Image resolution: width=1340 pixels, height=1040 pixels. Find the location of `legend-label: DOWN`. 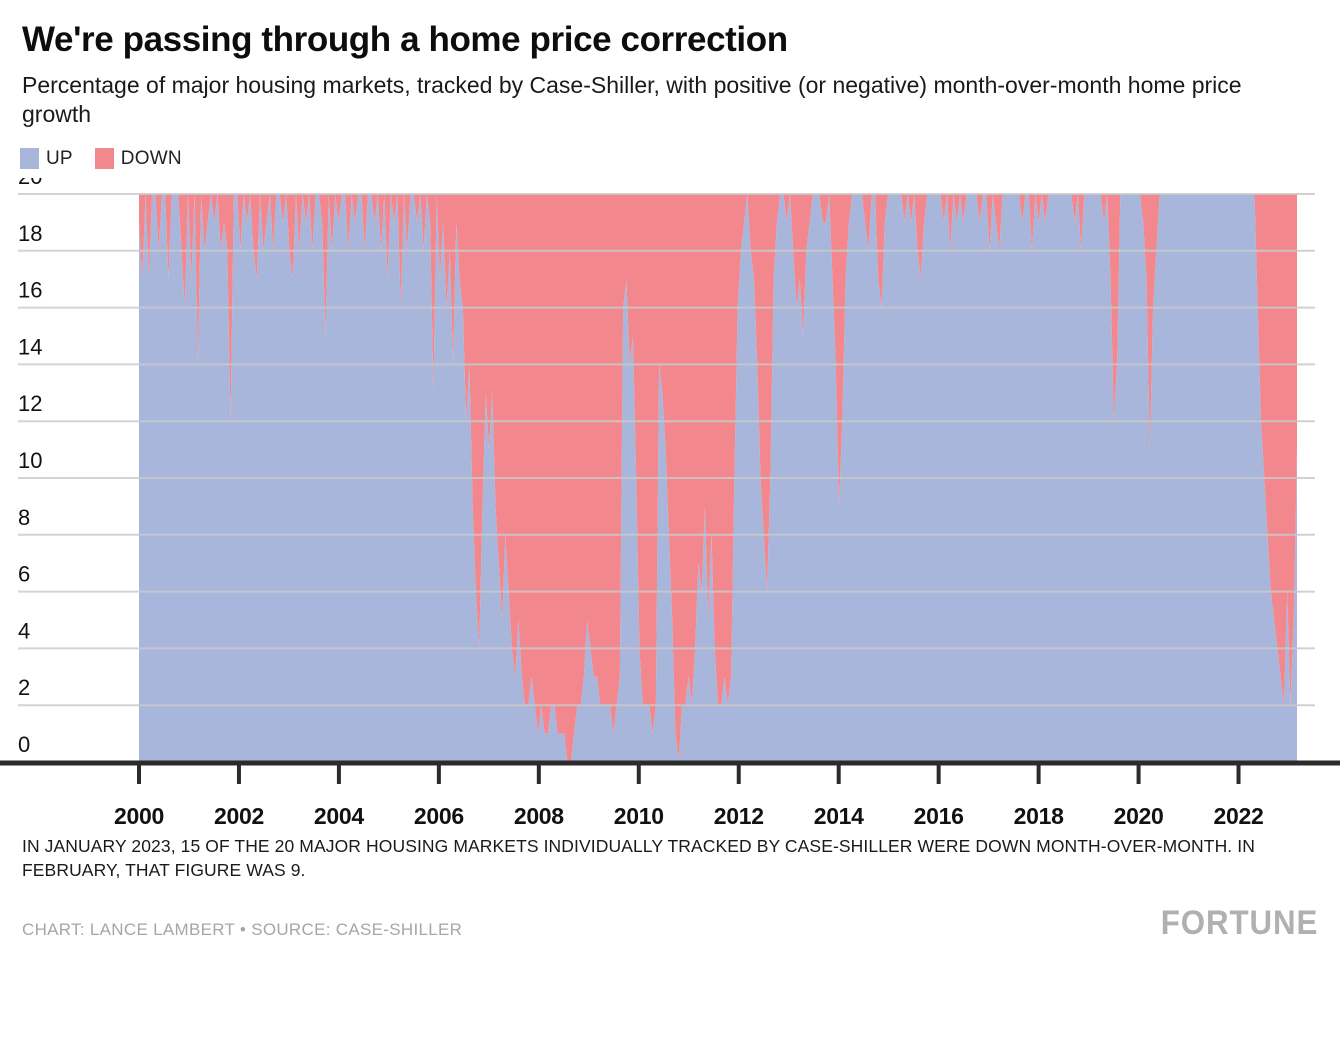

legend-label: DOWN is located at coordinates (151, 158).